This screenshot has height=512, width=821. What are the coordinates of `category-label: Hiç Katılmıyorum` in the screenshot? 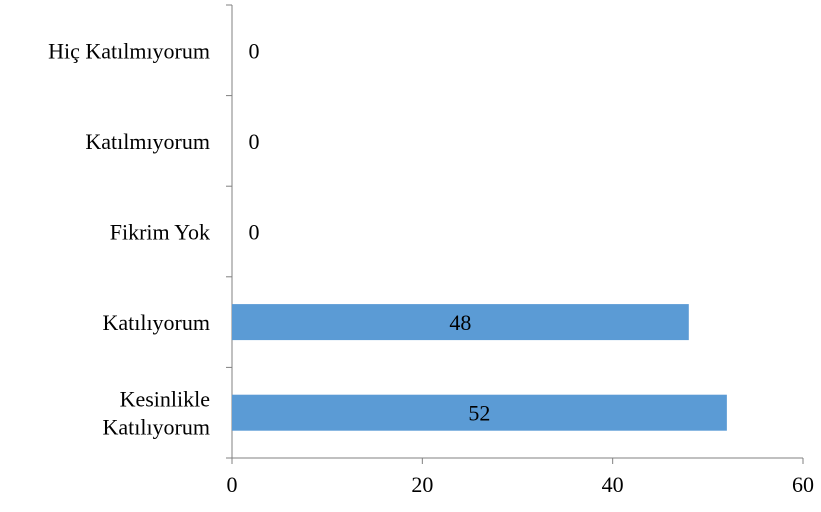 It's located at (129, 50).